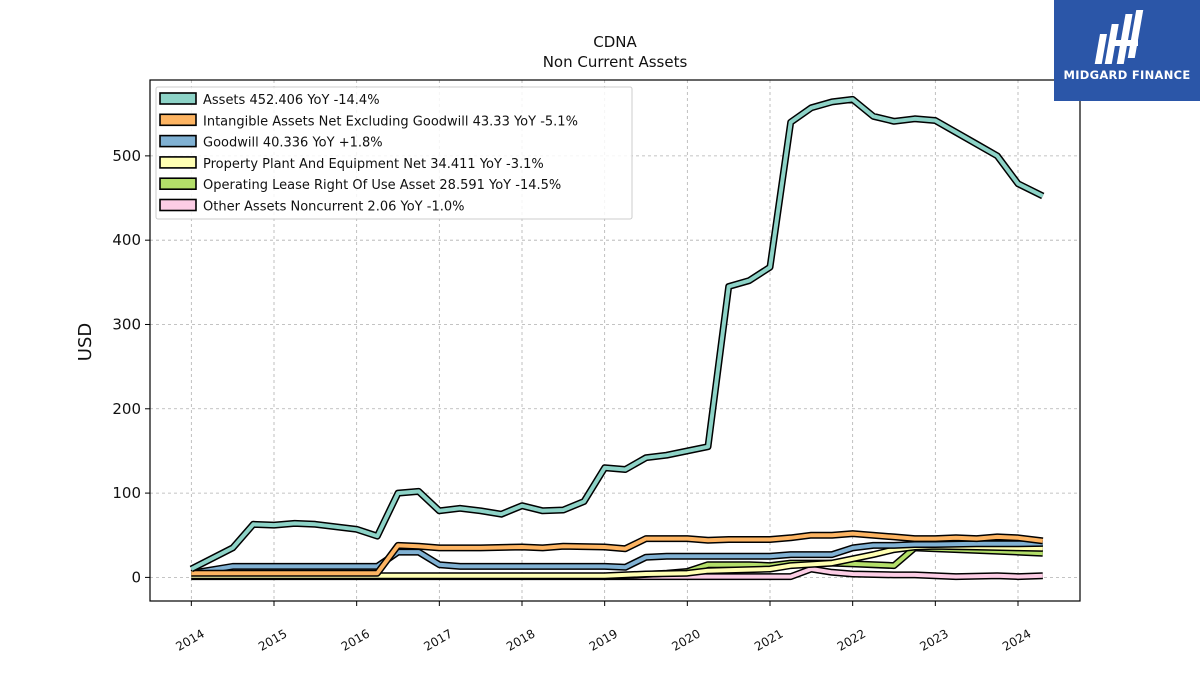 The image size is (1200, 675). I want to click on logo-mark-icon, so click(1119, 37).